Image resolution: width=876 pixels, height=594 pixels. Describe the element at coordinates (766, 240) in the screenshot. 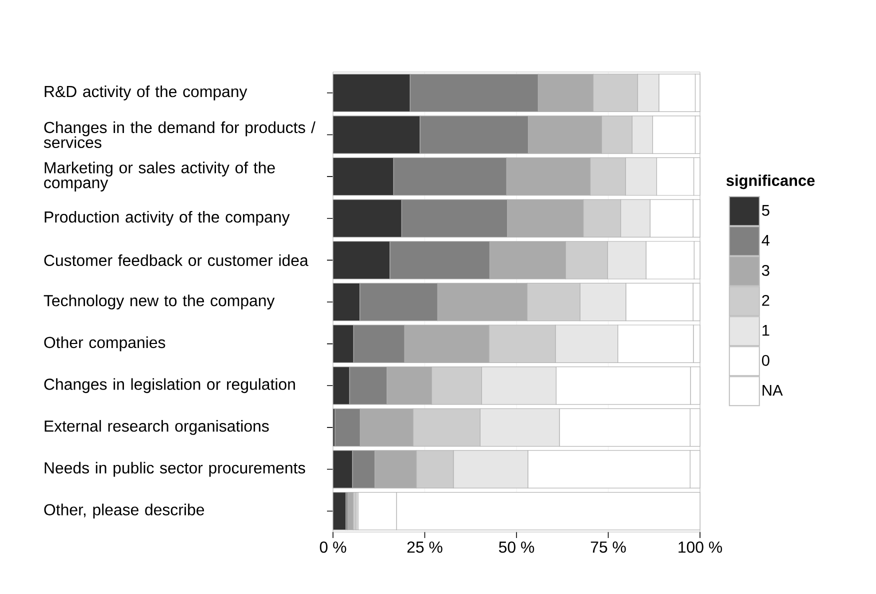

I see `legend-label: 4` at that location.